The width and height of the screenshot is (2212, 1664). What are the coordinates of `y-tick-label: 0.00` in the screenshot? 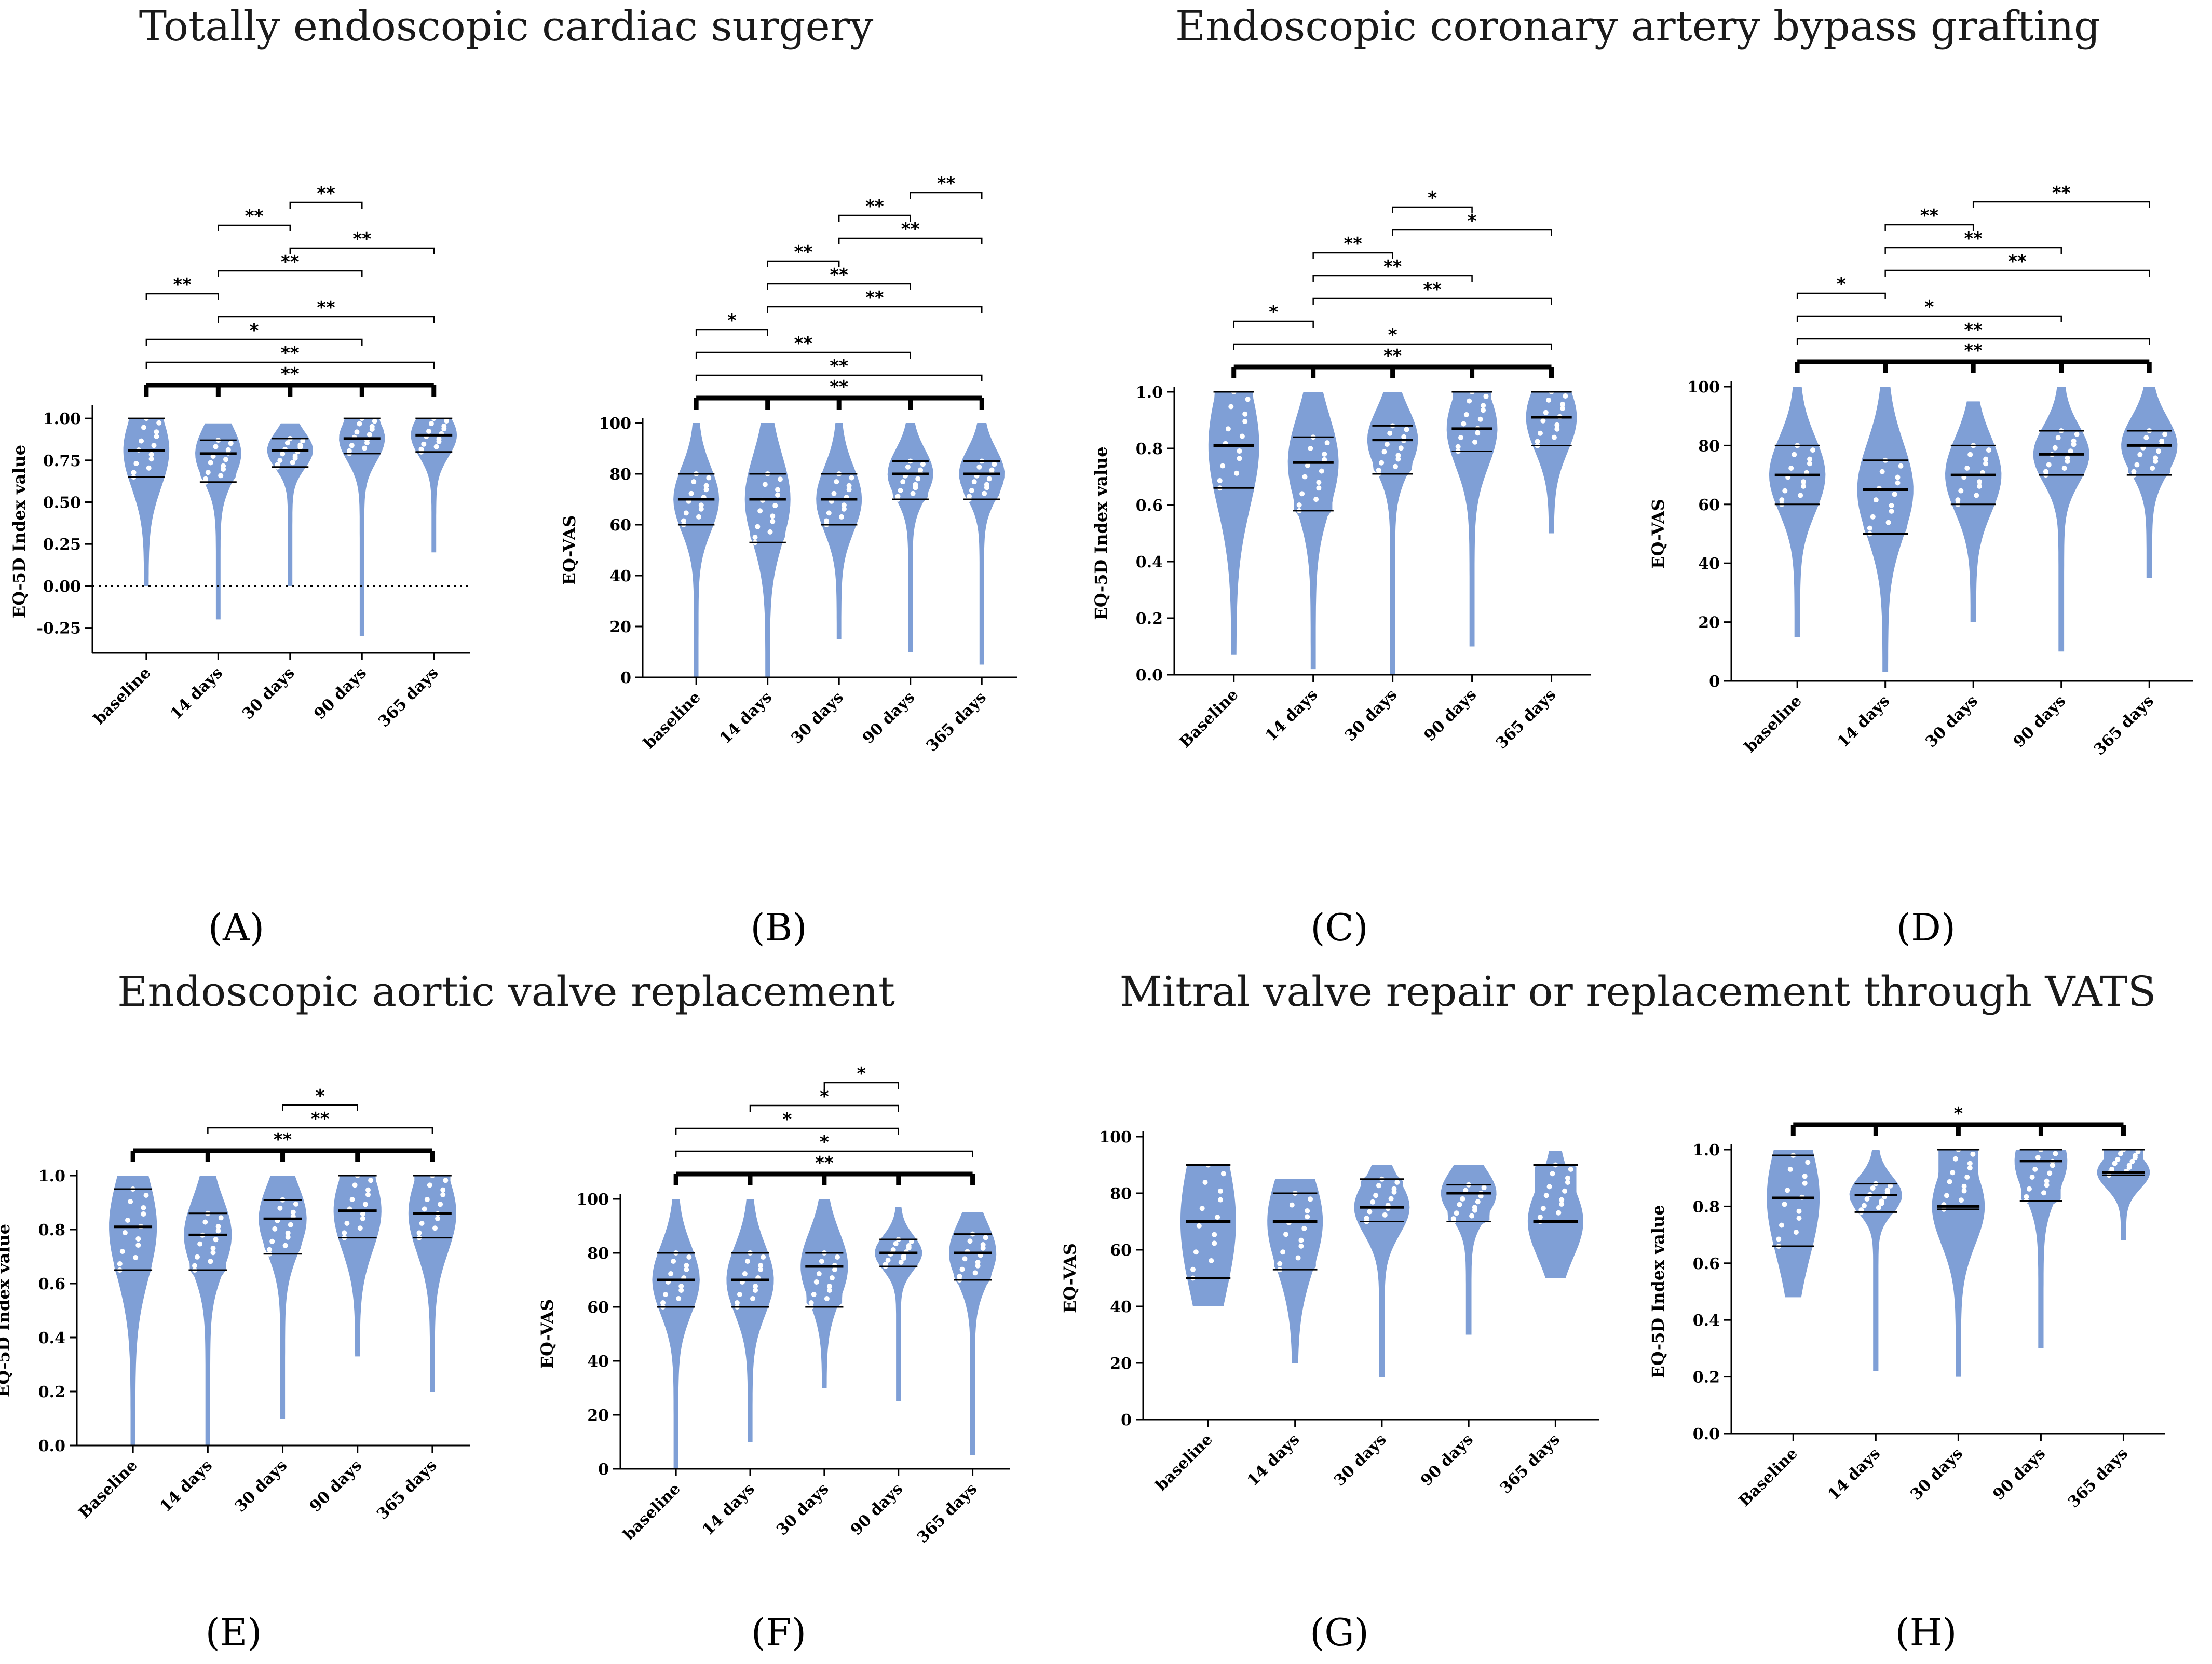 It's located at (62, 587).